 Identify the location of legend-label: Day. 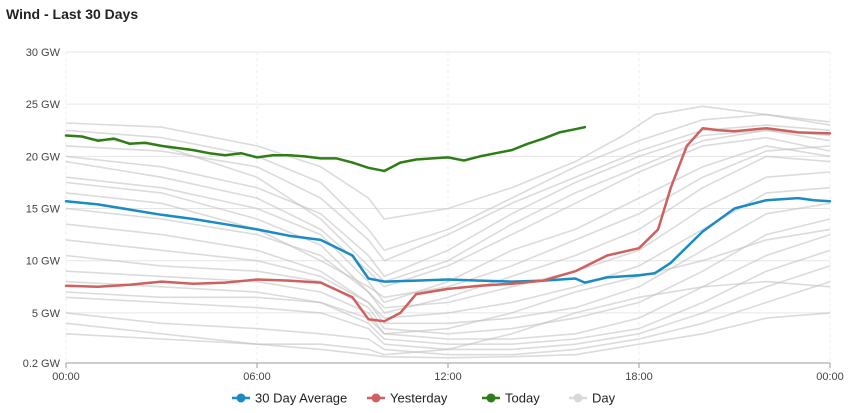
(604, 398).